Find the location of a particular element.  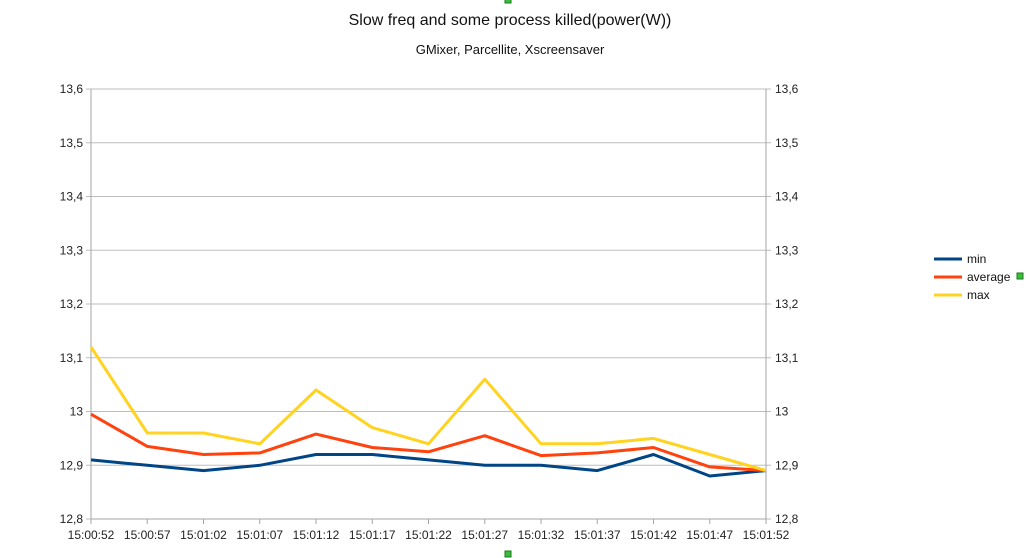

x-tick-label: 15:01:42 is located at coordinates (653, 535).